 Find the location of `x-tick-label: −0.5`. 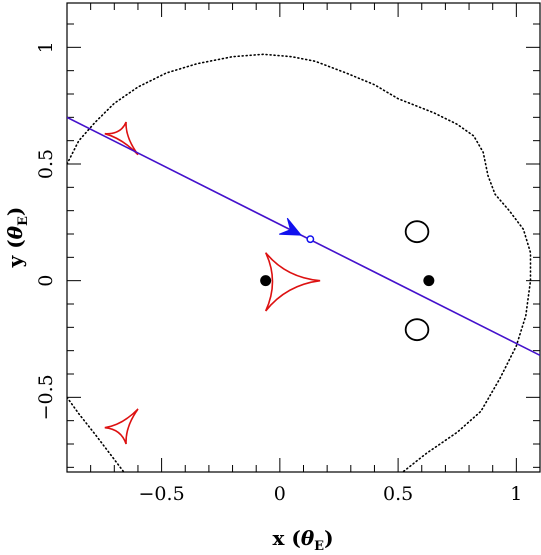

x-tick-label: −0.5 is located at coordinates (162, 494).